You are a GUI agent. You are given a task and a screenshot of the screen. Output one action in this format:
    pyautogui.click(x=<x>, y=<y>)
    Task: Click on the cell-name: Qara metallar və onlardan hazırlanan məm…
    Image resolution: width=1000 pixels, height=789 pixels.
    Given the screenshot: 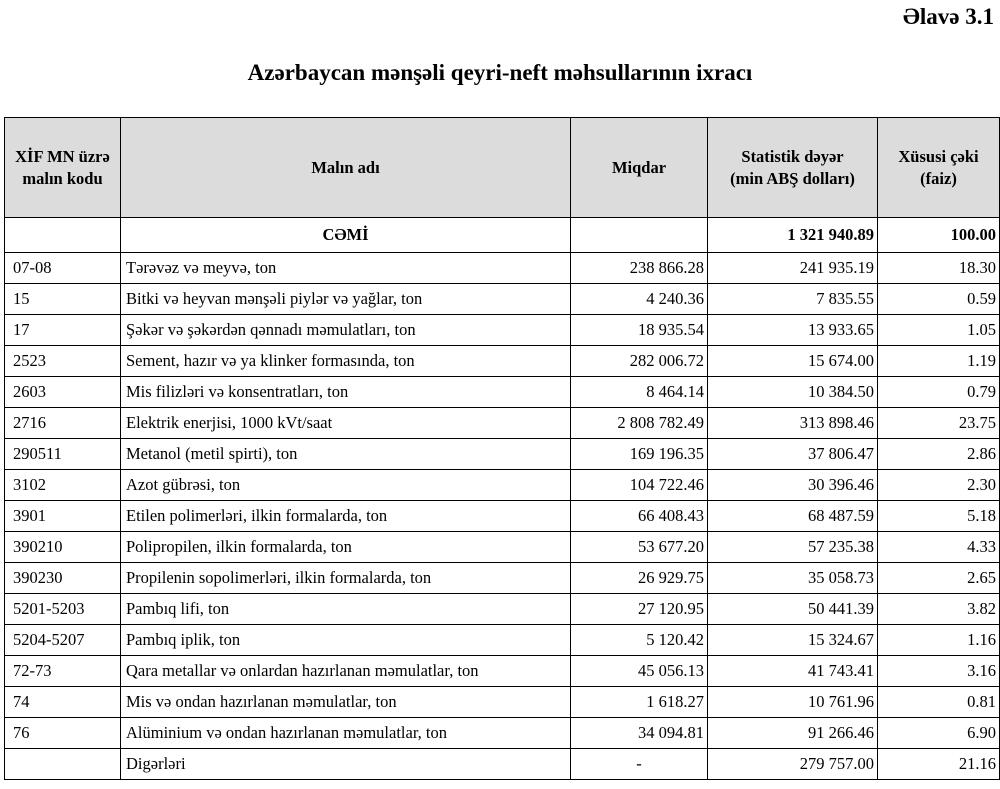 What is the action you would take?
    pyautogui.click(x=345, y=671)
    